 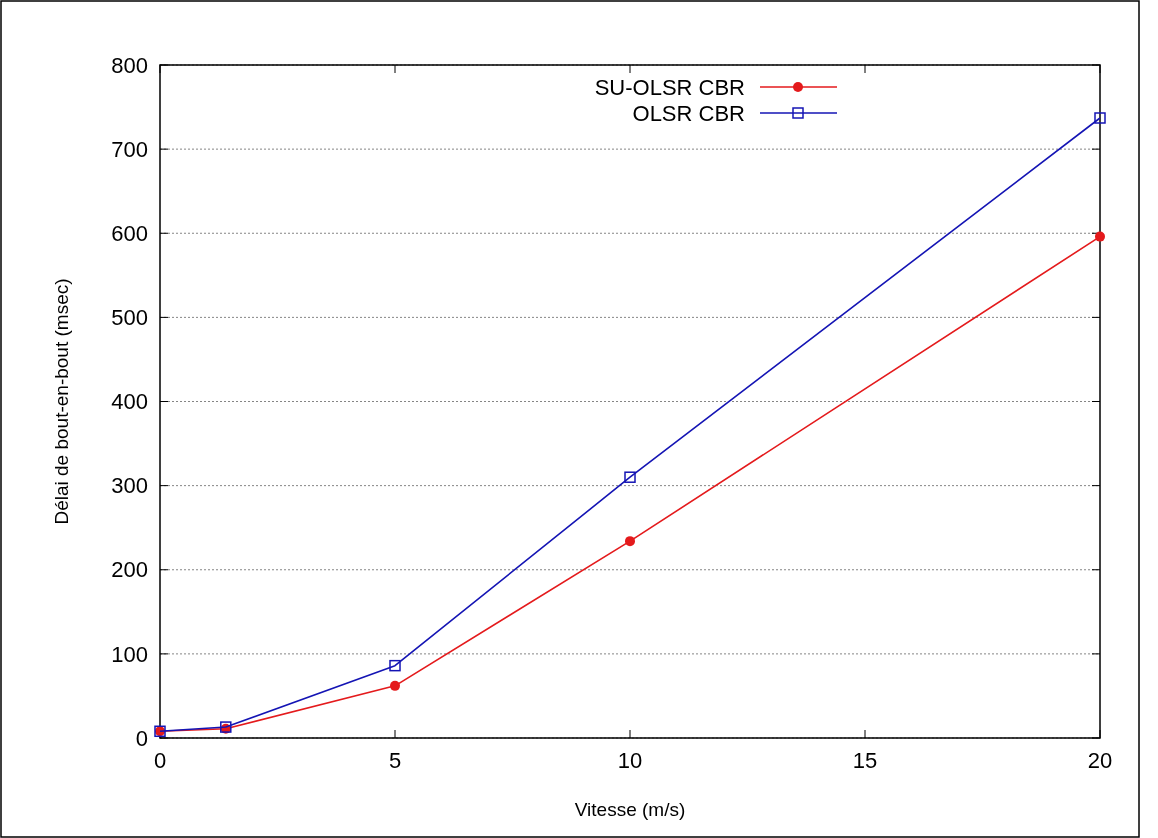 I want to click on y-tick-label: 400, so click(x=129, y=402).